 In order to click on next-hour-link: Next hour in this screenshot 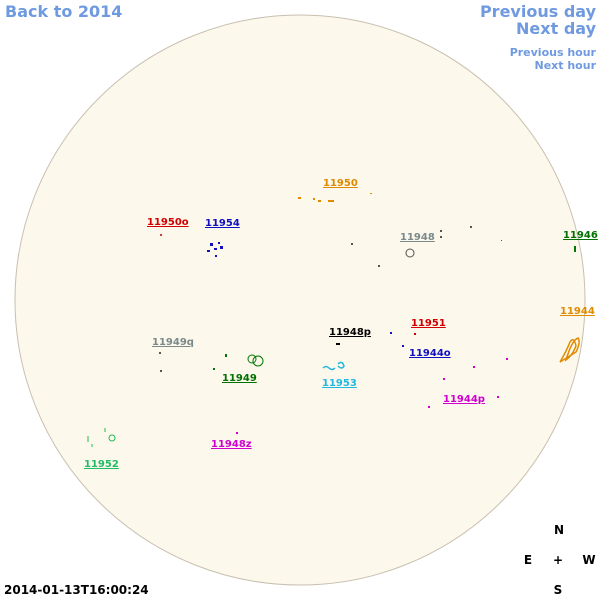, I will do `click(566, 65)`.